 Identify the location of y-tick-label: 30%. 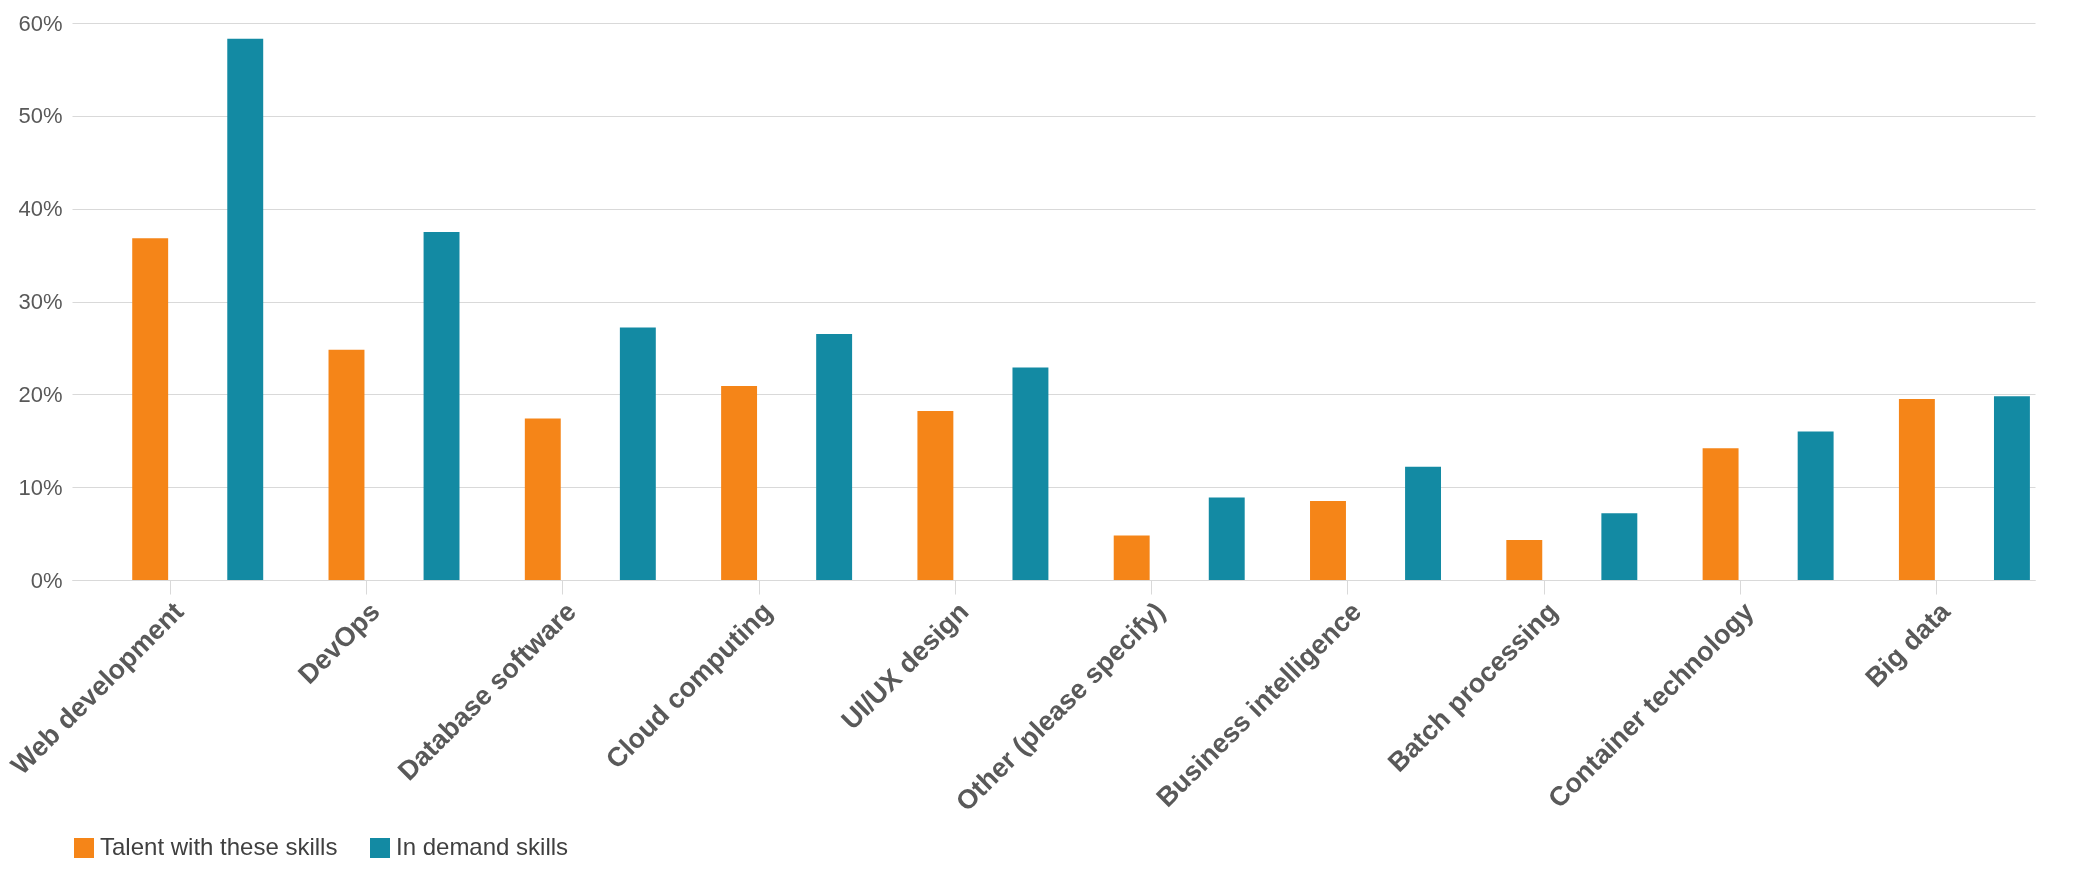
(40, 301).